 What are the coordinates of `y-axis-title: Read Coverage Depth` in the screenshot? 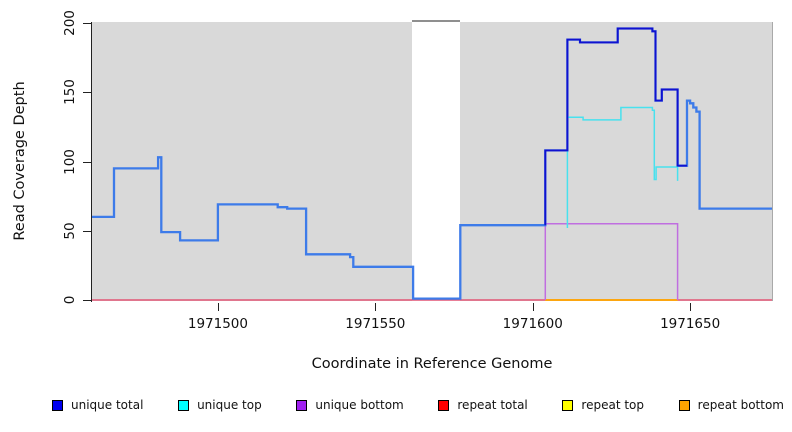 It's located at (20, 161).